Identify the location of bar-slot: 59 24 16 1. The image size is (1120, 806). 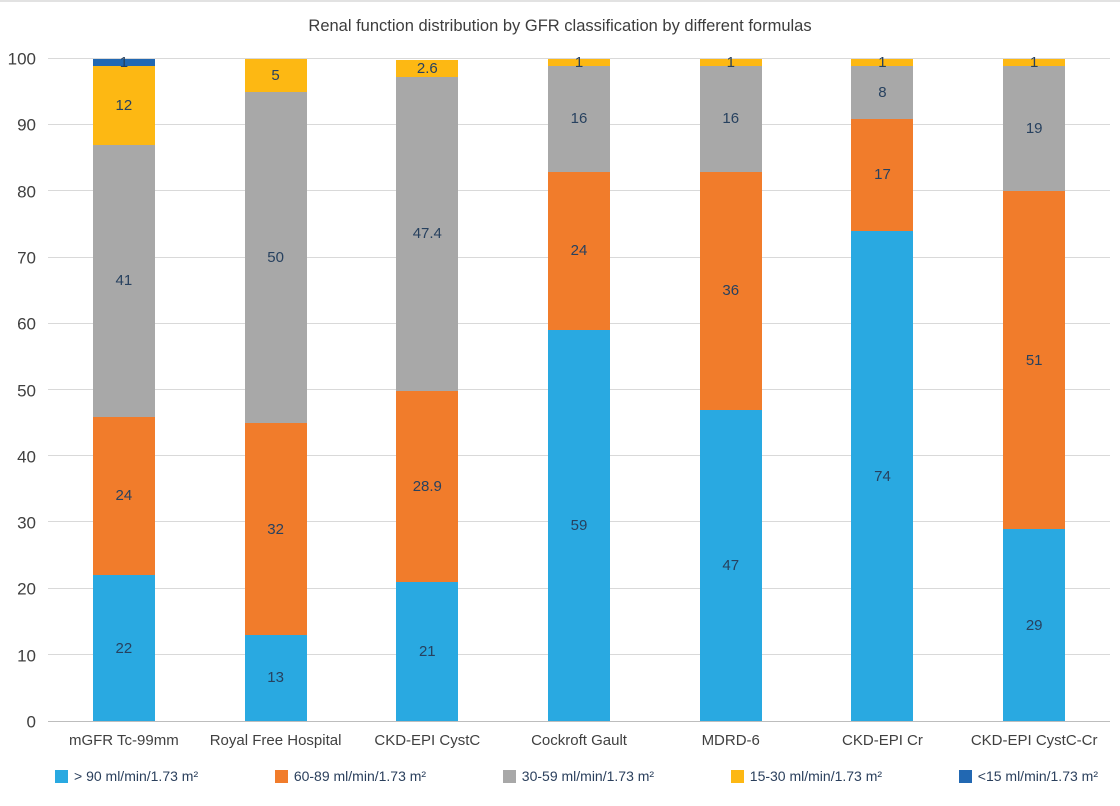
(579, 388).